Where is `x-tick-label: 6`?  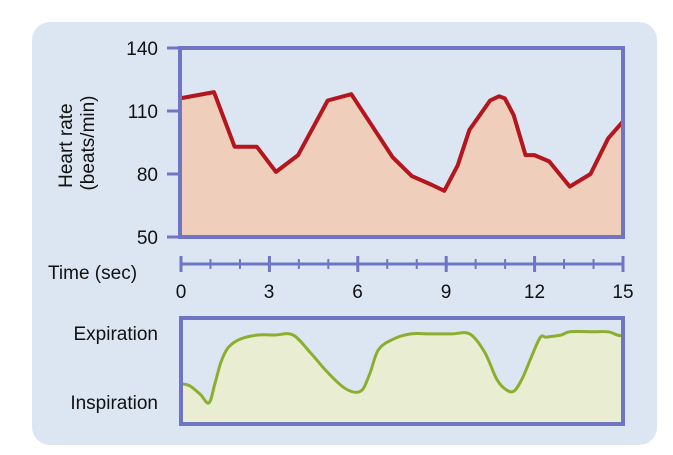 x-tick-label: 6 is located at coordinates (357, 292).